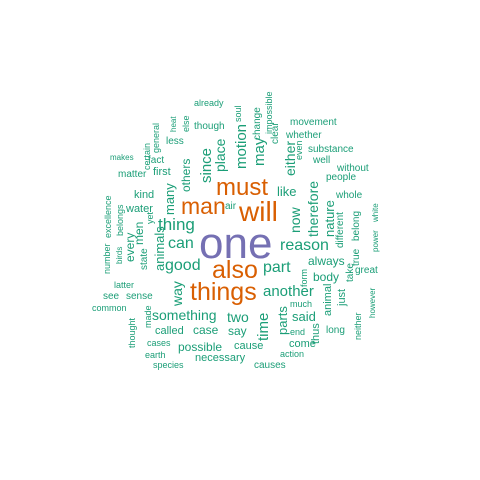 This screenshot has width=480, height=480. Describe the element at coordinates (181, 243) in the screenshot. I see `cloud-word: can` at that location.